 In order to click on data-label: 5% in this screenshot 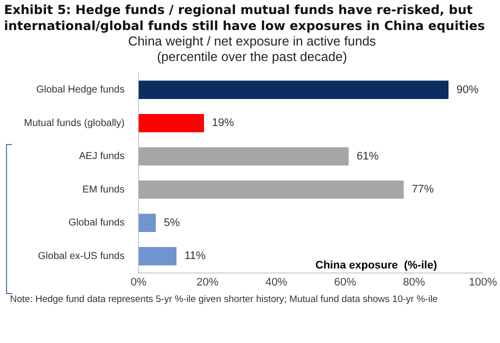, I will do `click(172, 222)`.